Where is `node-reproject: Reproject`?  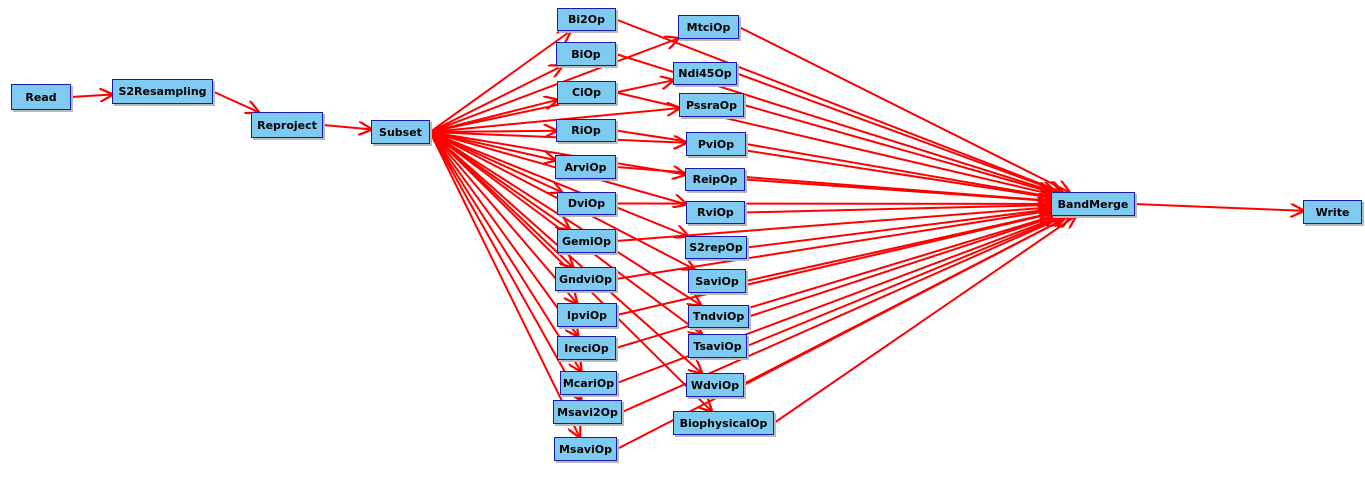 node-reproject: Reproject is located at coordinates (287, 125).